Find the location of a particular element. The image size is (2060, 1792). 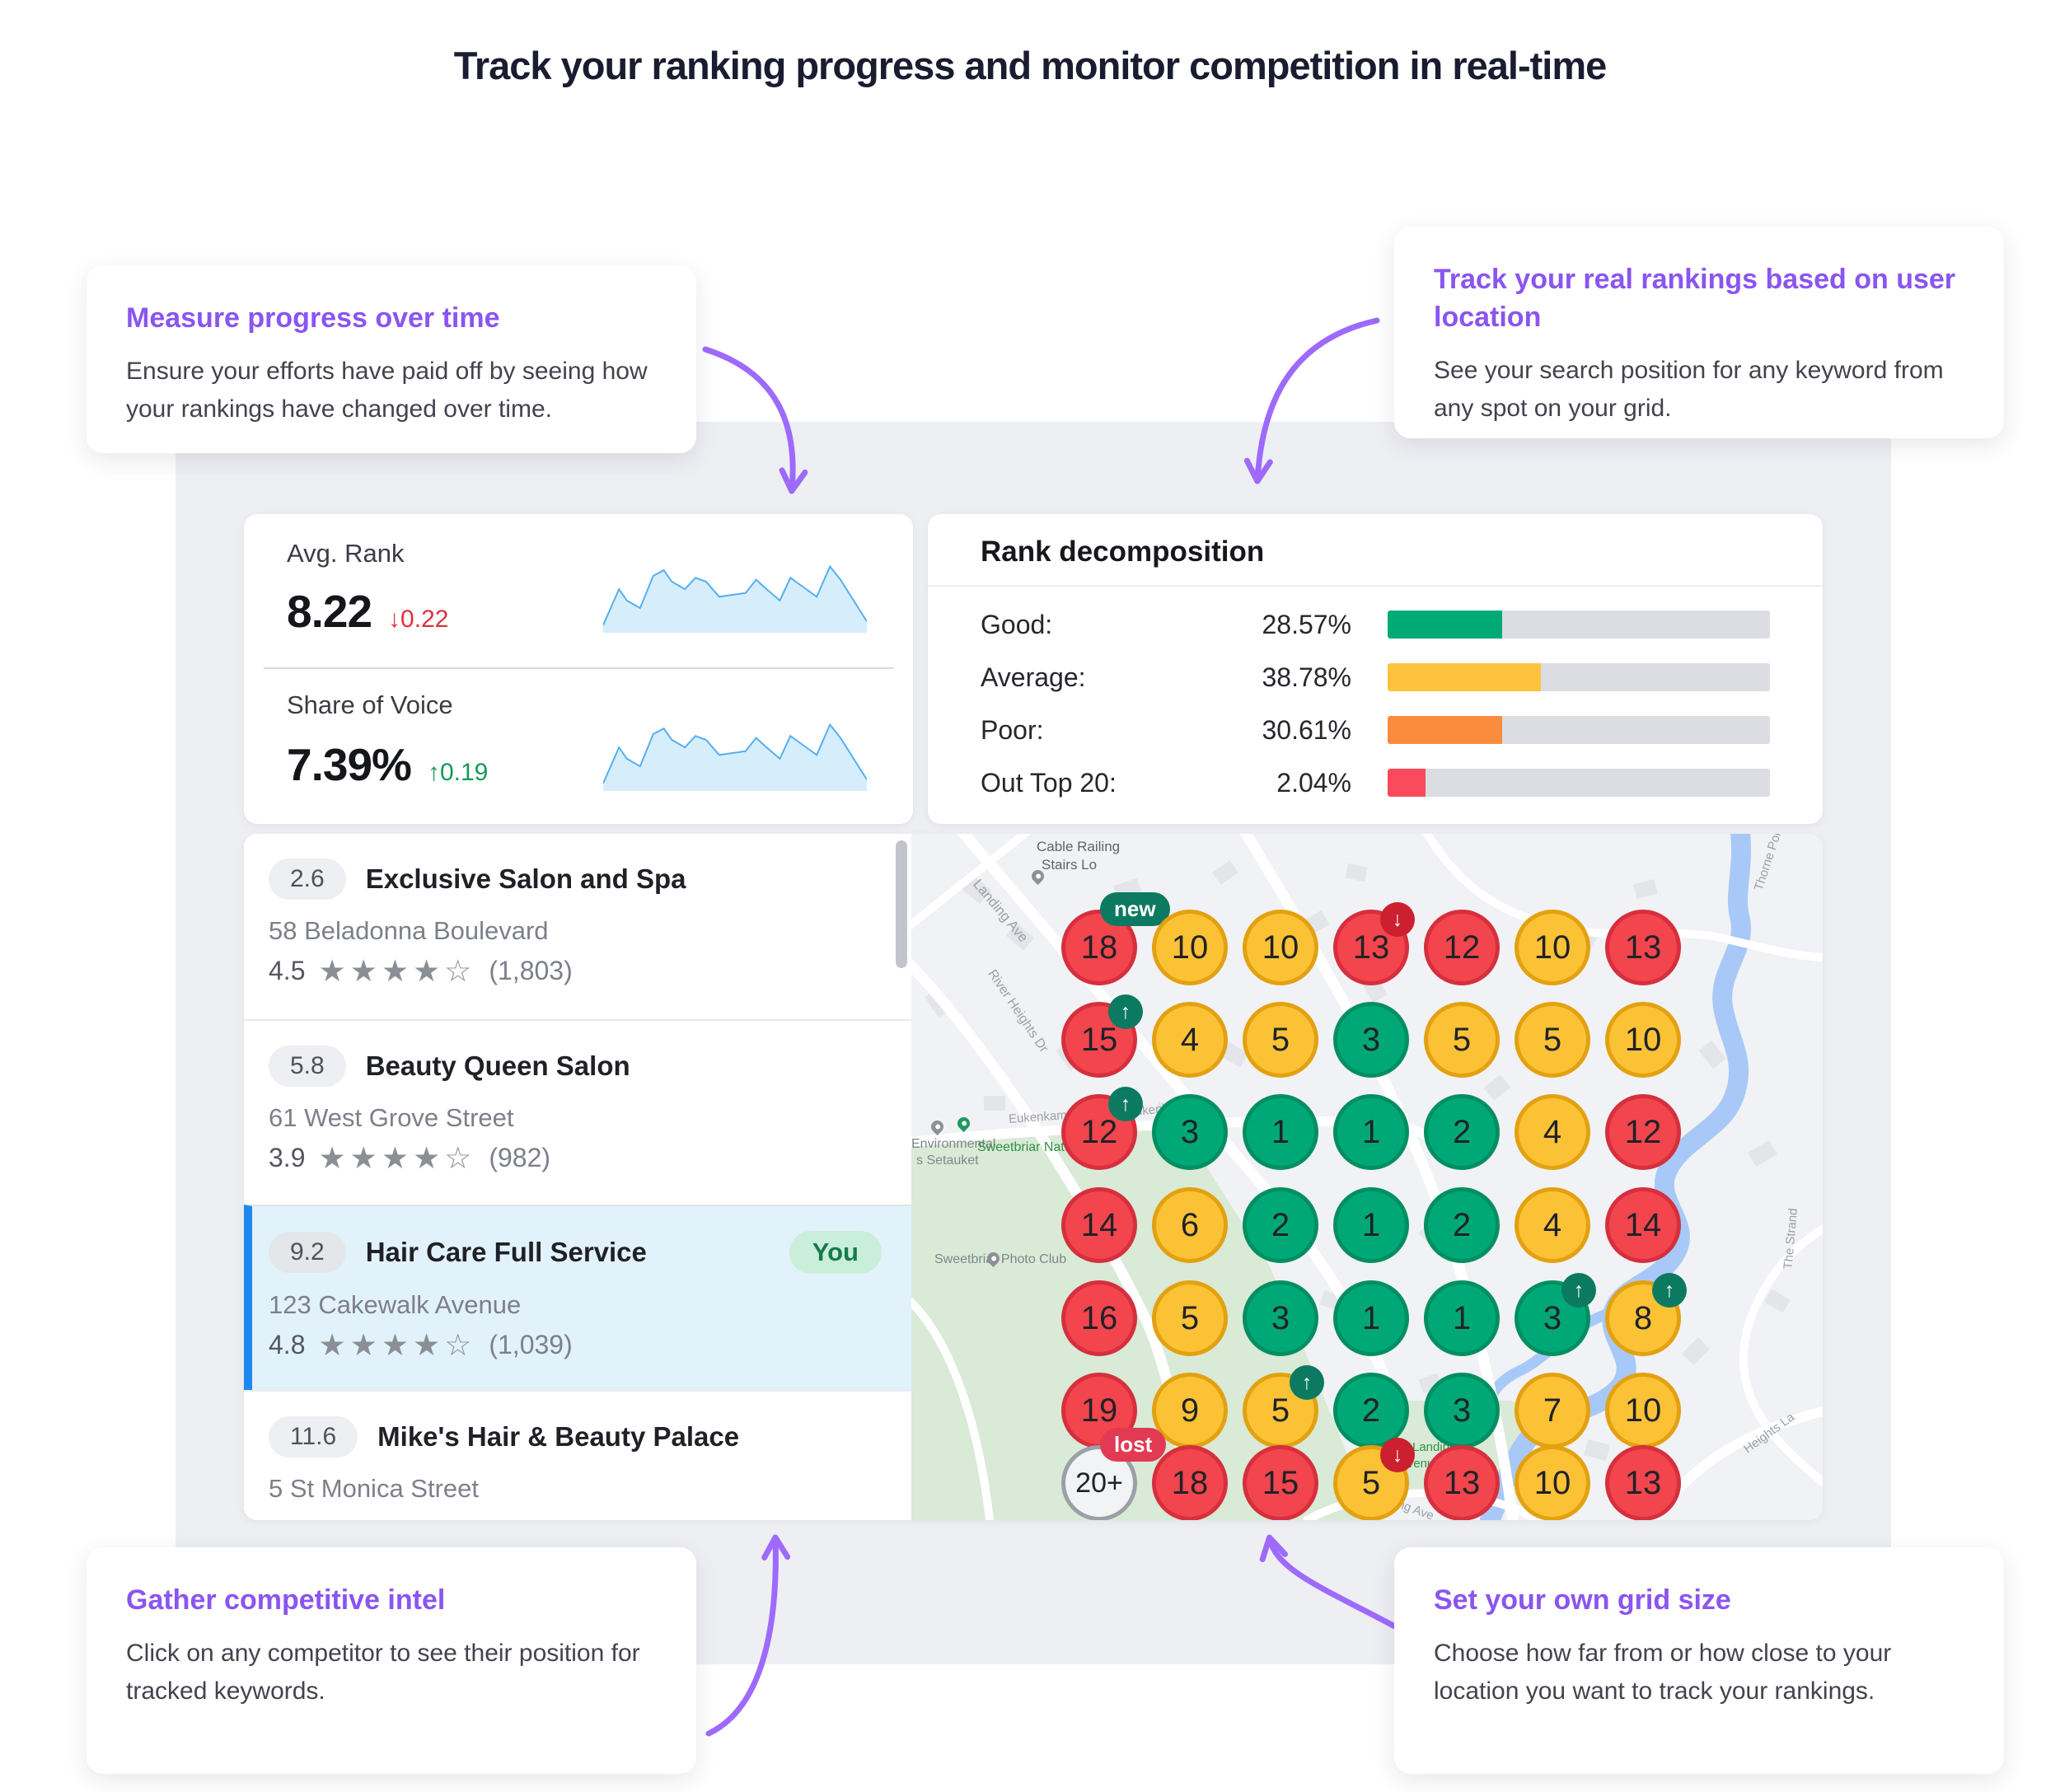

grid-rank-pin: 8 ↑ is located at coordinates (1646, 1314).